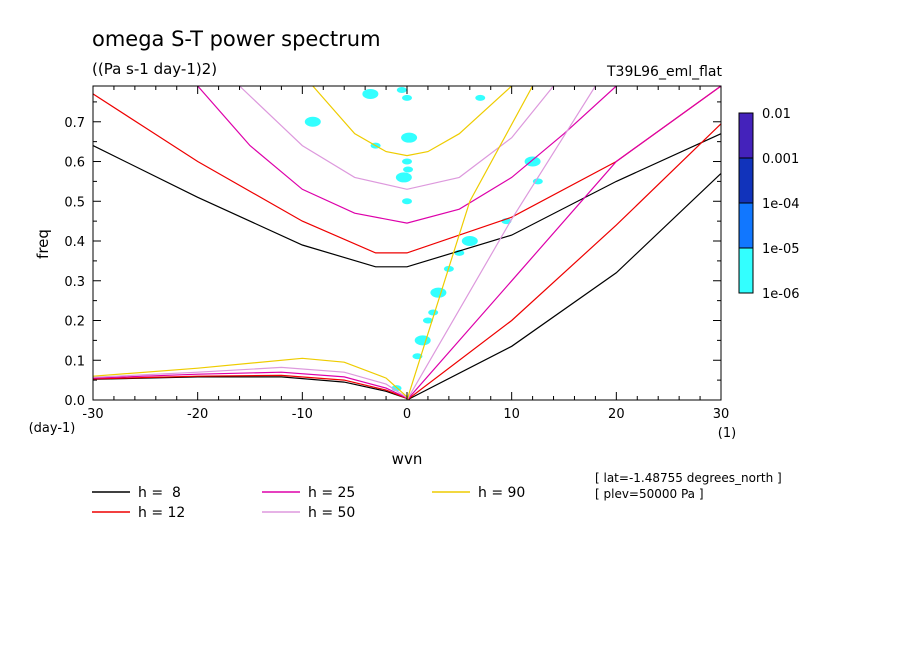  What do you see at coordinates (302, 414) in the screenshot?
I see `x-tick-label: -10` at bounding box center [302, 414].